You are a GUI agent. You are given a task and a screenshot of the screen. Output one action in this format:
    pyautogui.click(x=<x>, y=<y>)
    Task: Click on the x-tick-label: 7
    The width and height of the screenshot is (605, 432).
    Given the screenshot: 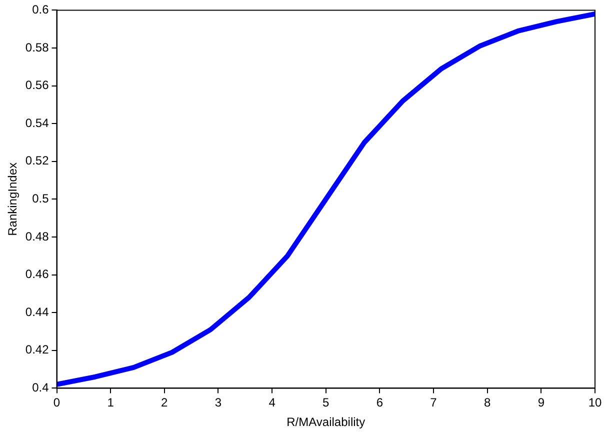 What is the action you would take?
    pyautogui.click(x=434, y=403)
    